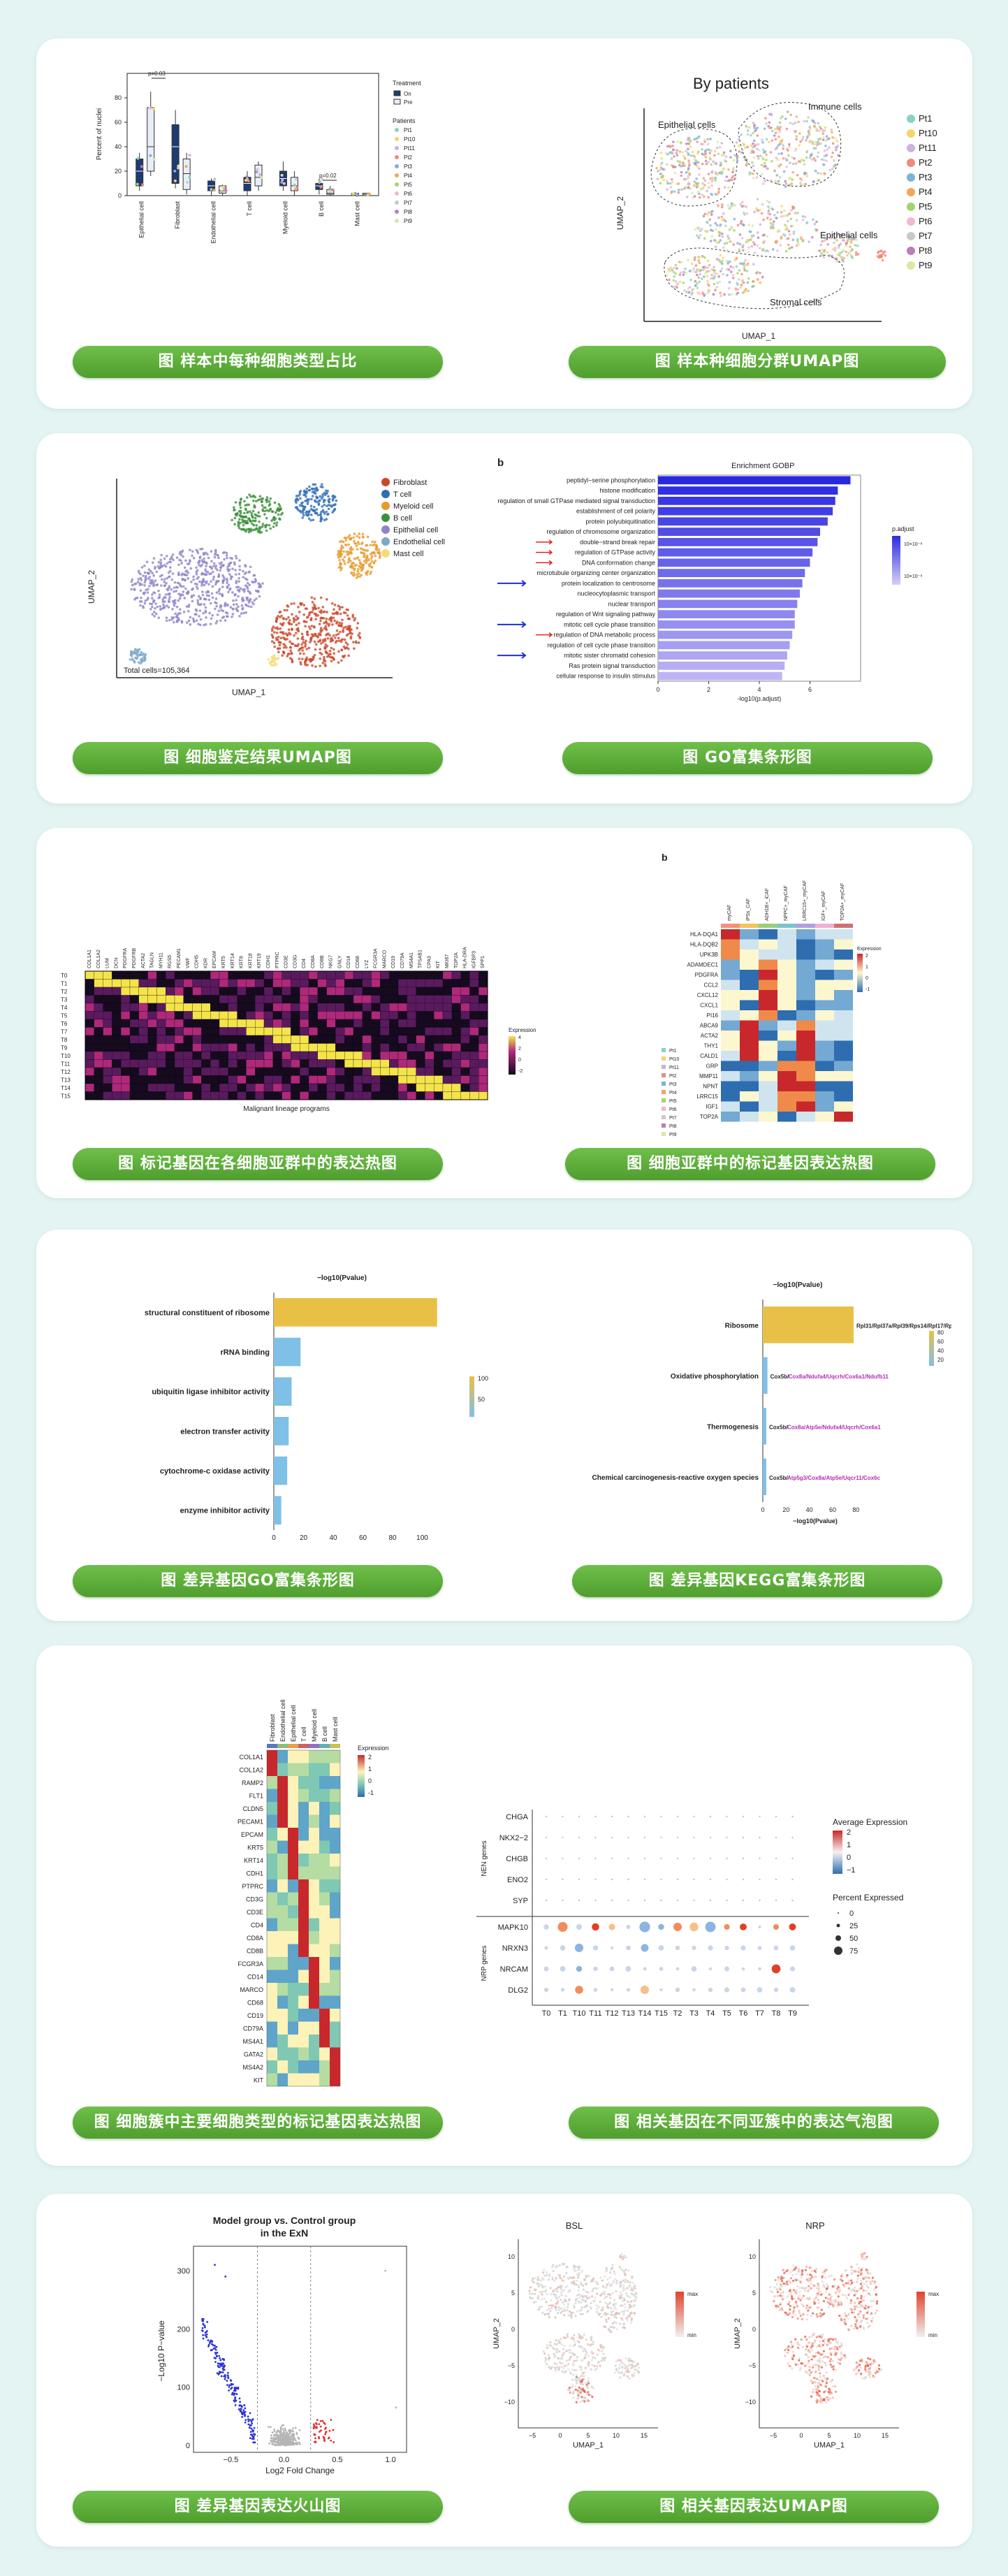 The width and height of the screenshot is (1008, 2576). Describe the element at coordinates (258, 2122) in the screenshot. I see `caption-pill-5-left: 图 细胞簇中主要细胞类型的标记基因表达热图` at that location.